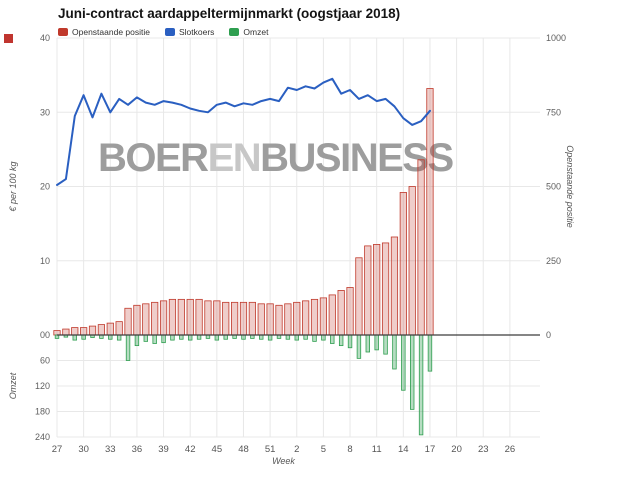 This screenshot has height=492, width=625. I want to click on week-tick: 33, so click(110, 449).